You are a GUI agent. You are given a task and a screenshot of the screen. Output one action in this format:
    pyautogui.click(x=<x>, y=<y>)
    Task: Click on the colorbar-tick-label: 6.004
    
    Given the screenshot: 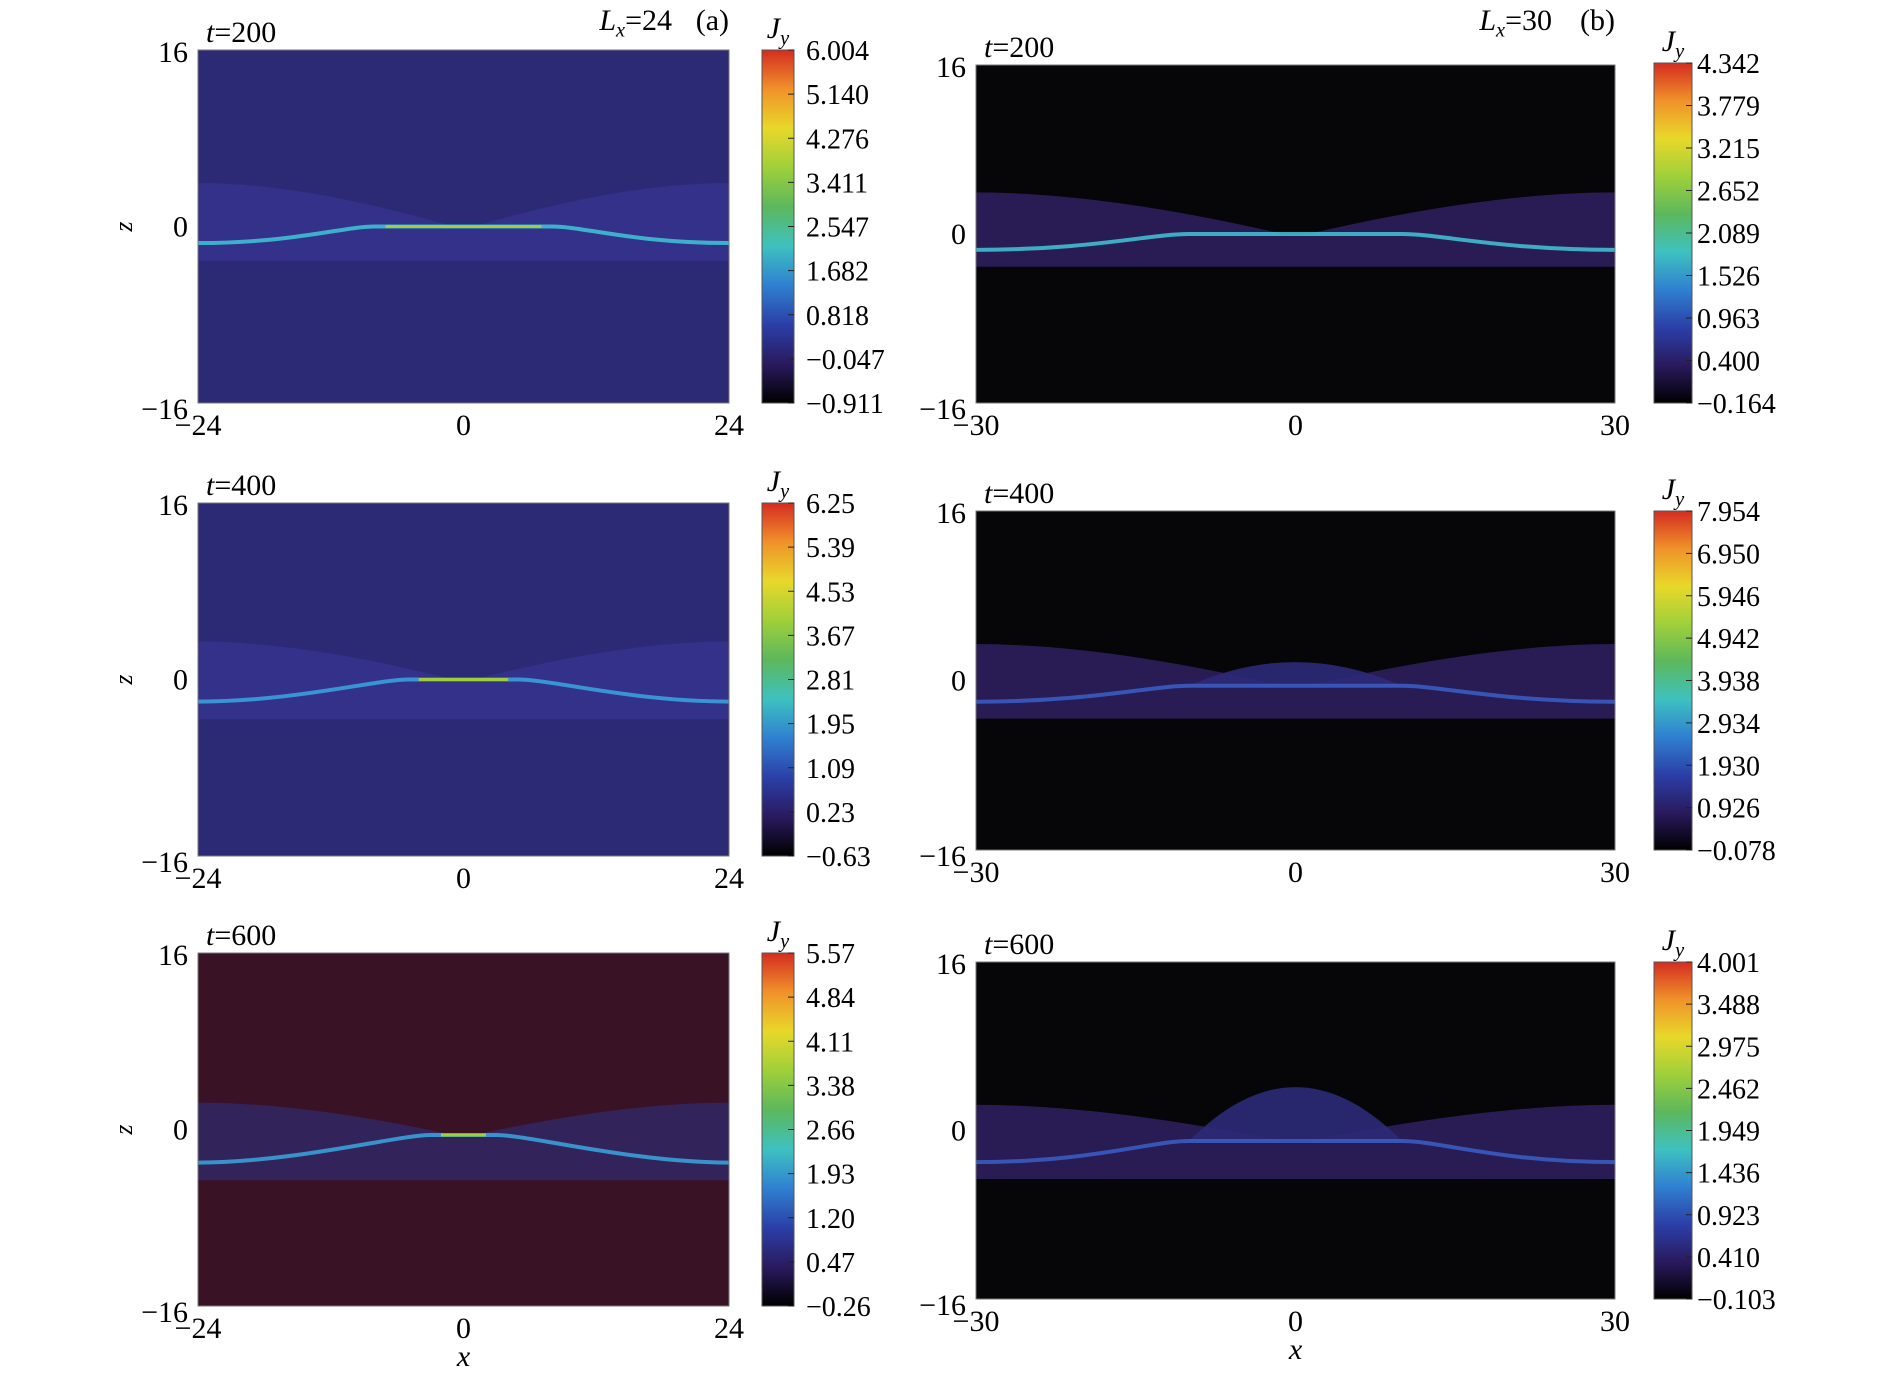 What is the action you would take?
    pyautogui.click(x=837, y=51)
    